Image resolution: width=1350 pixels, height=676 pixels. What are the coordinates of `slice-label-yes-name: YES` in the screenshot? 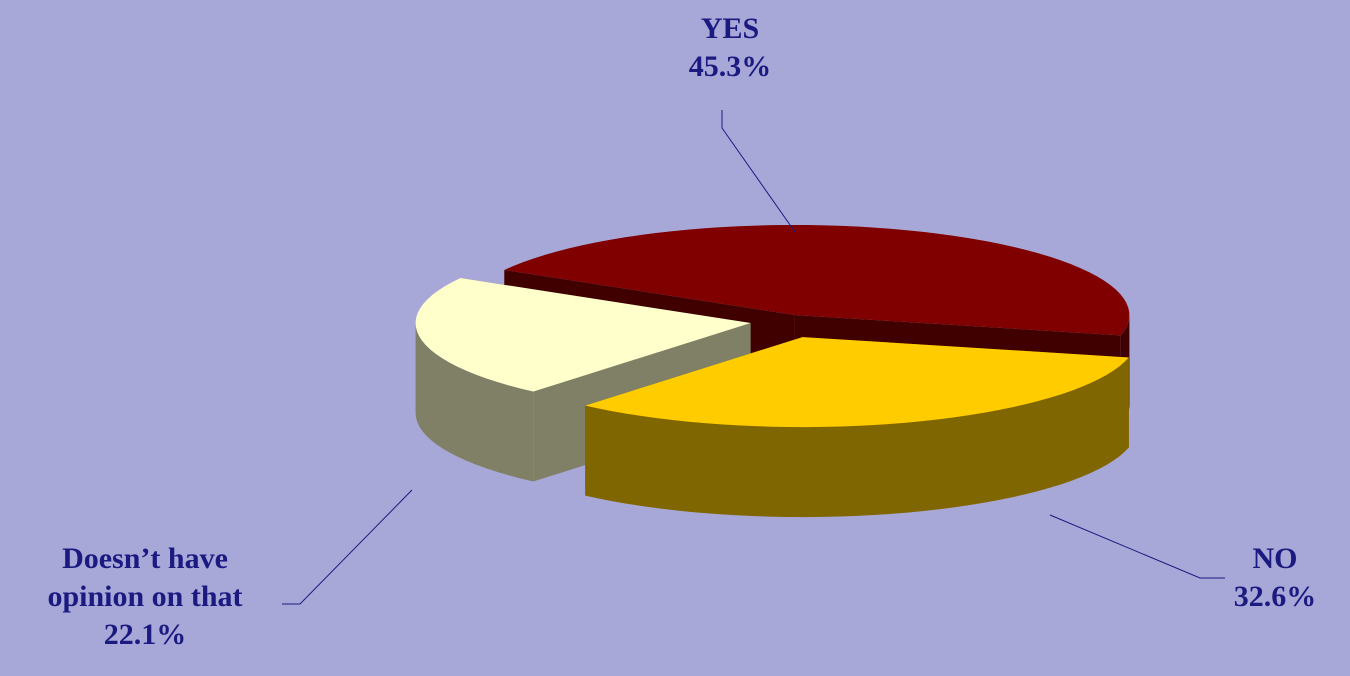 It's located at (730, 28).